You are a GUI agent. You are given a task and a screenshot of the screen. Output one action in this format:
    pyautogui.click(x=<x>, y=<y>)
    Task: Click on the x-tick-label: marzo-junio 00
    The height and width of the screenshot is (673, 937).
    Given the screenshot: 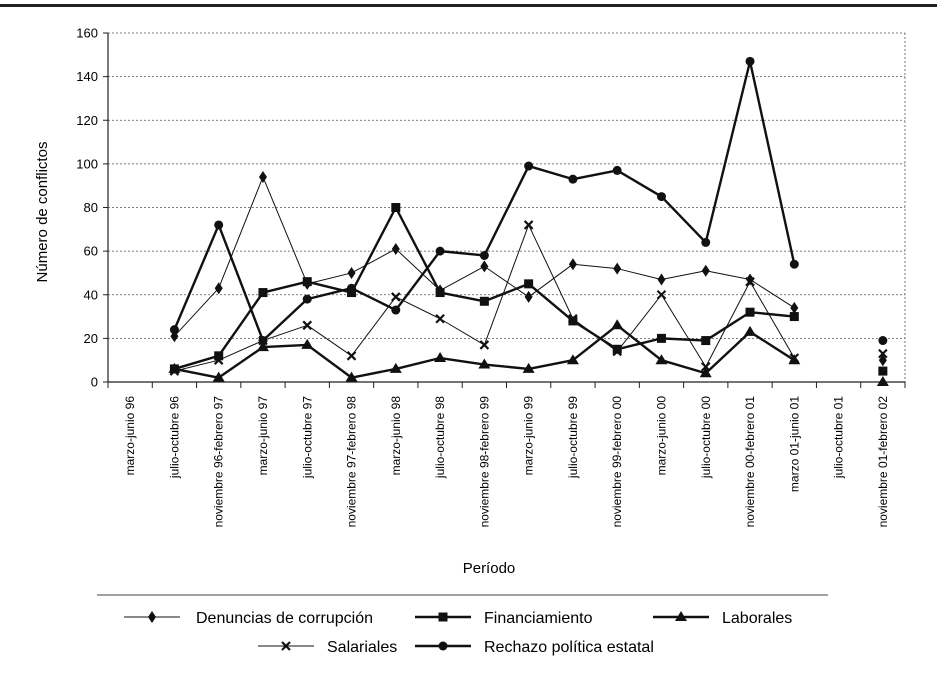 What is the action you would take?
    pyautogui.click(x=661, y=436)
    